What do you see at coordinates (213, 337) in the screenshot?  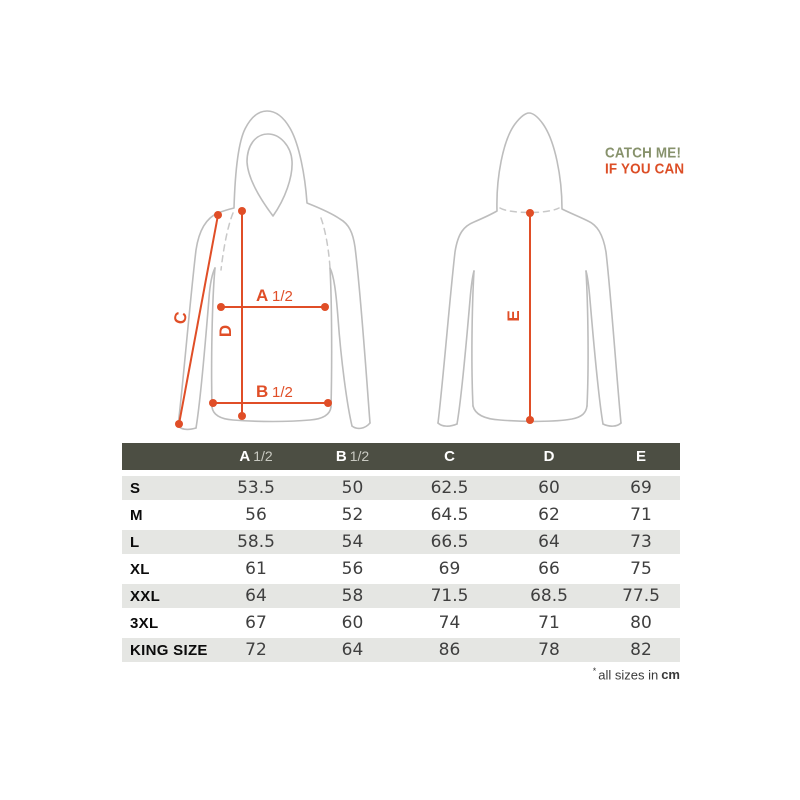 I see `front-left-body-side` at bounding box center [213, 337].